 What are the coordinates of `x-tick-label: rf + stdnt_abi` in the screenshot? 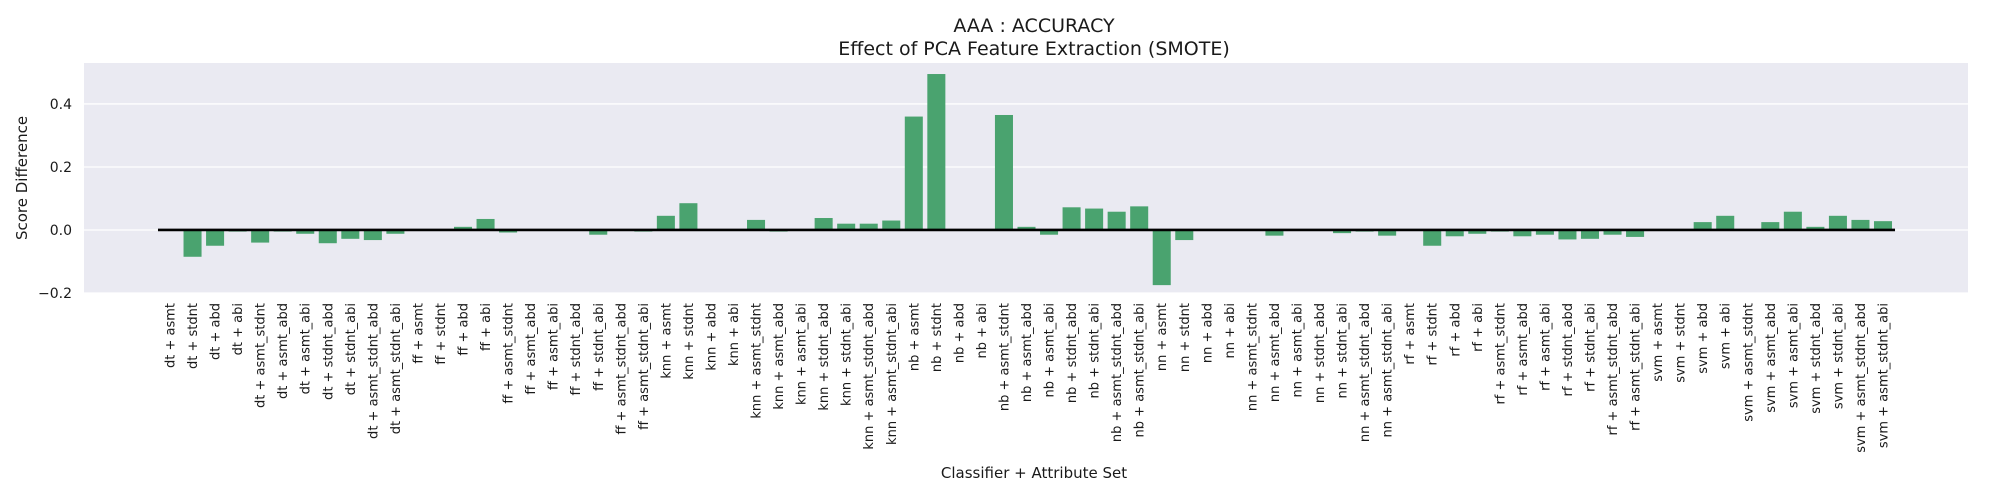 It's located at (1590, 347).